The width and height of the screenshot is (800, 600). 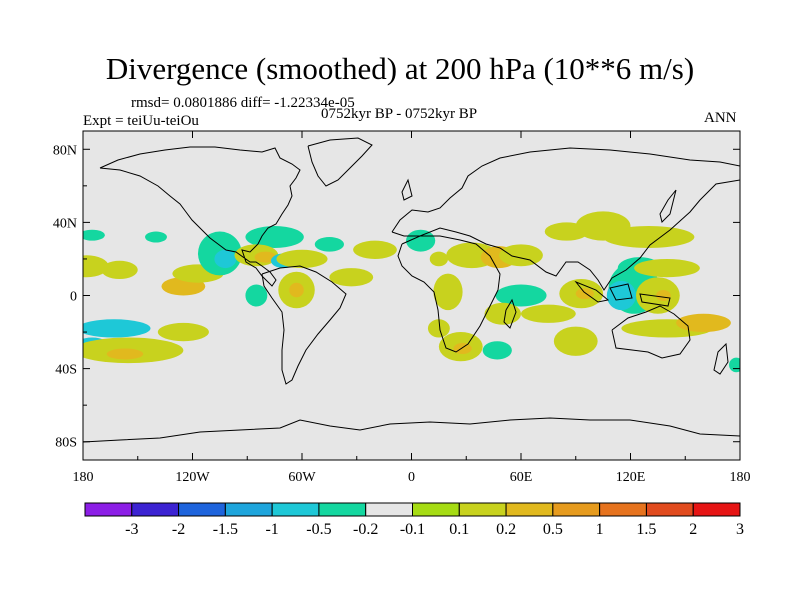 What do you see at coordinates (600, 529) in the screenshot?
I see `colorbar-label: 1` at bounding box center [600, 529].